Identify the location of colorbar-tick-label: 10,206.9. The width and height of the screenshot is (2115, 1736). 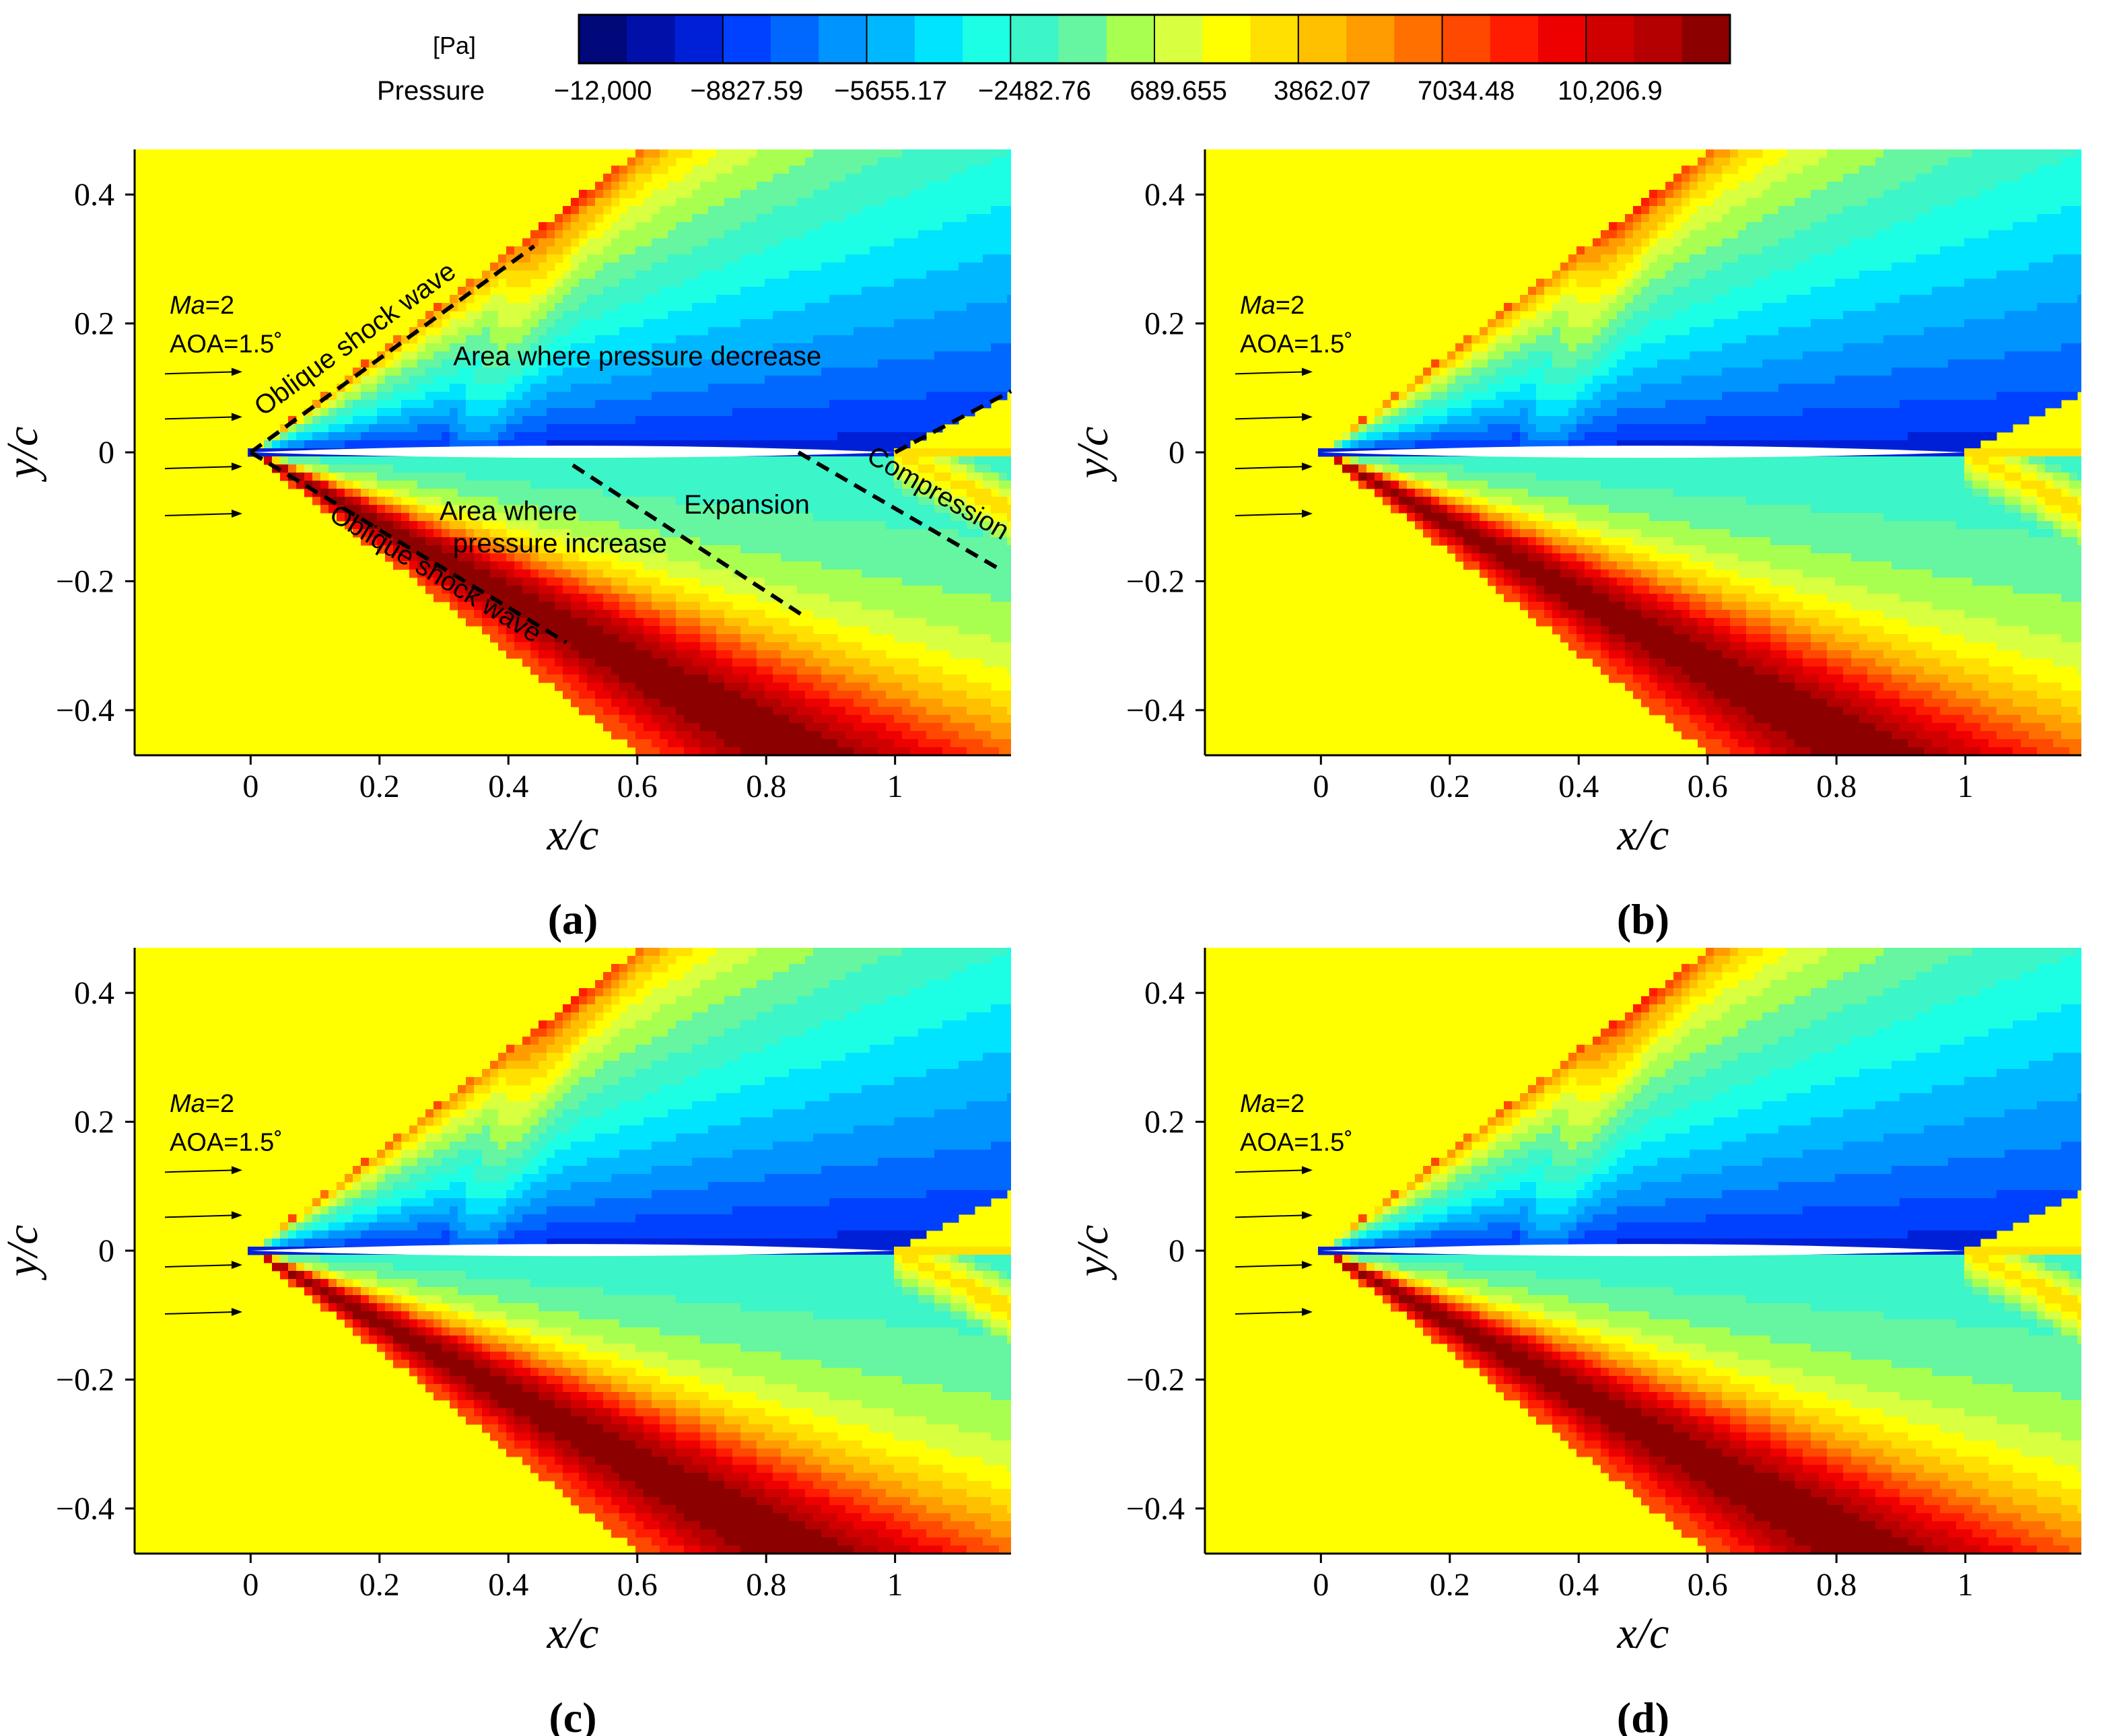
(1610, 91).